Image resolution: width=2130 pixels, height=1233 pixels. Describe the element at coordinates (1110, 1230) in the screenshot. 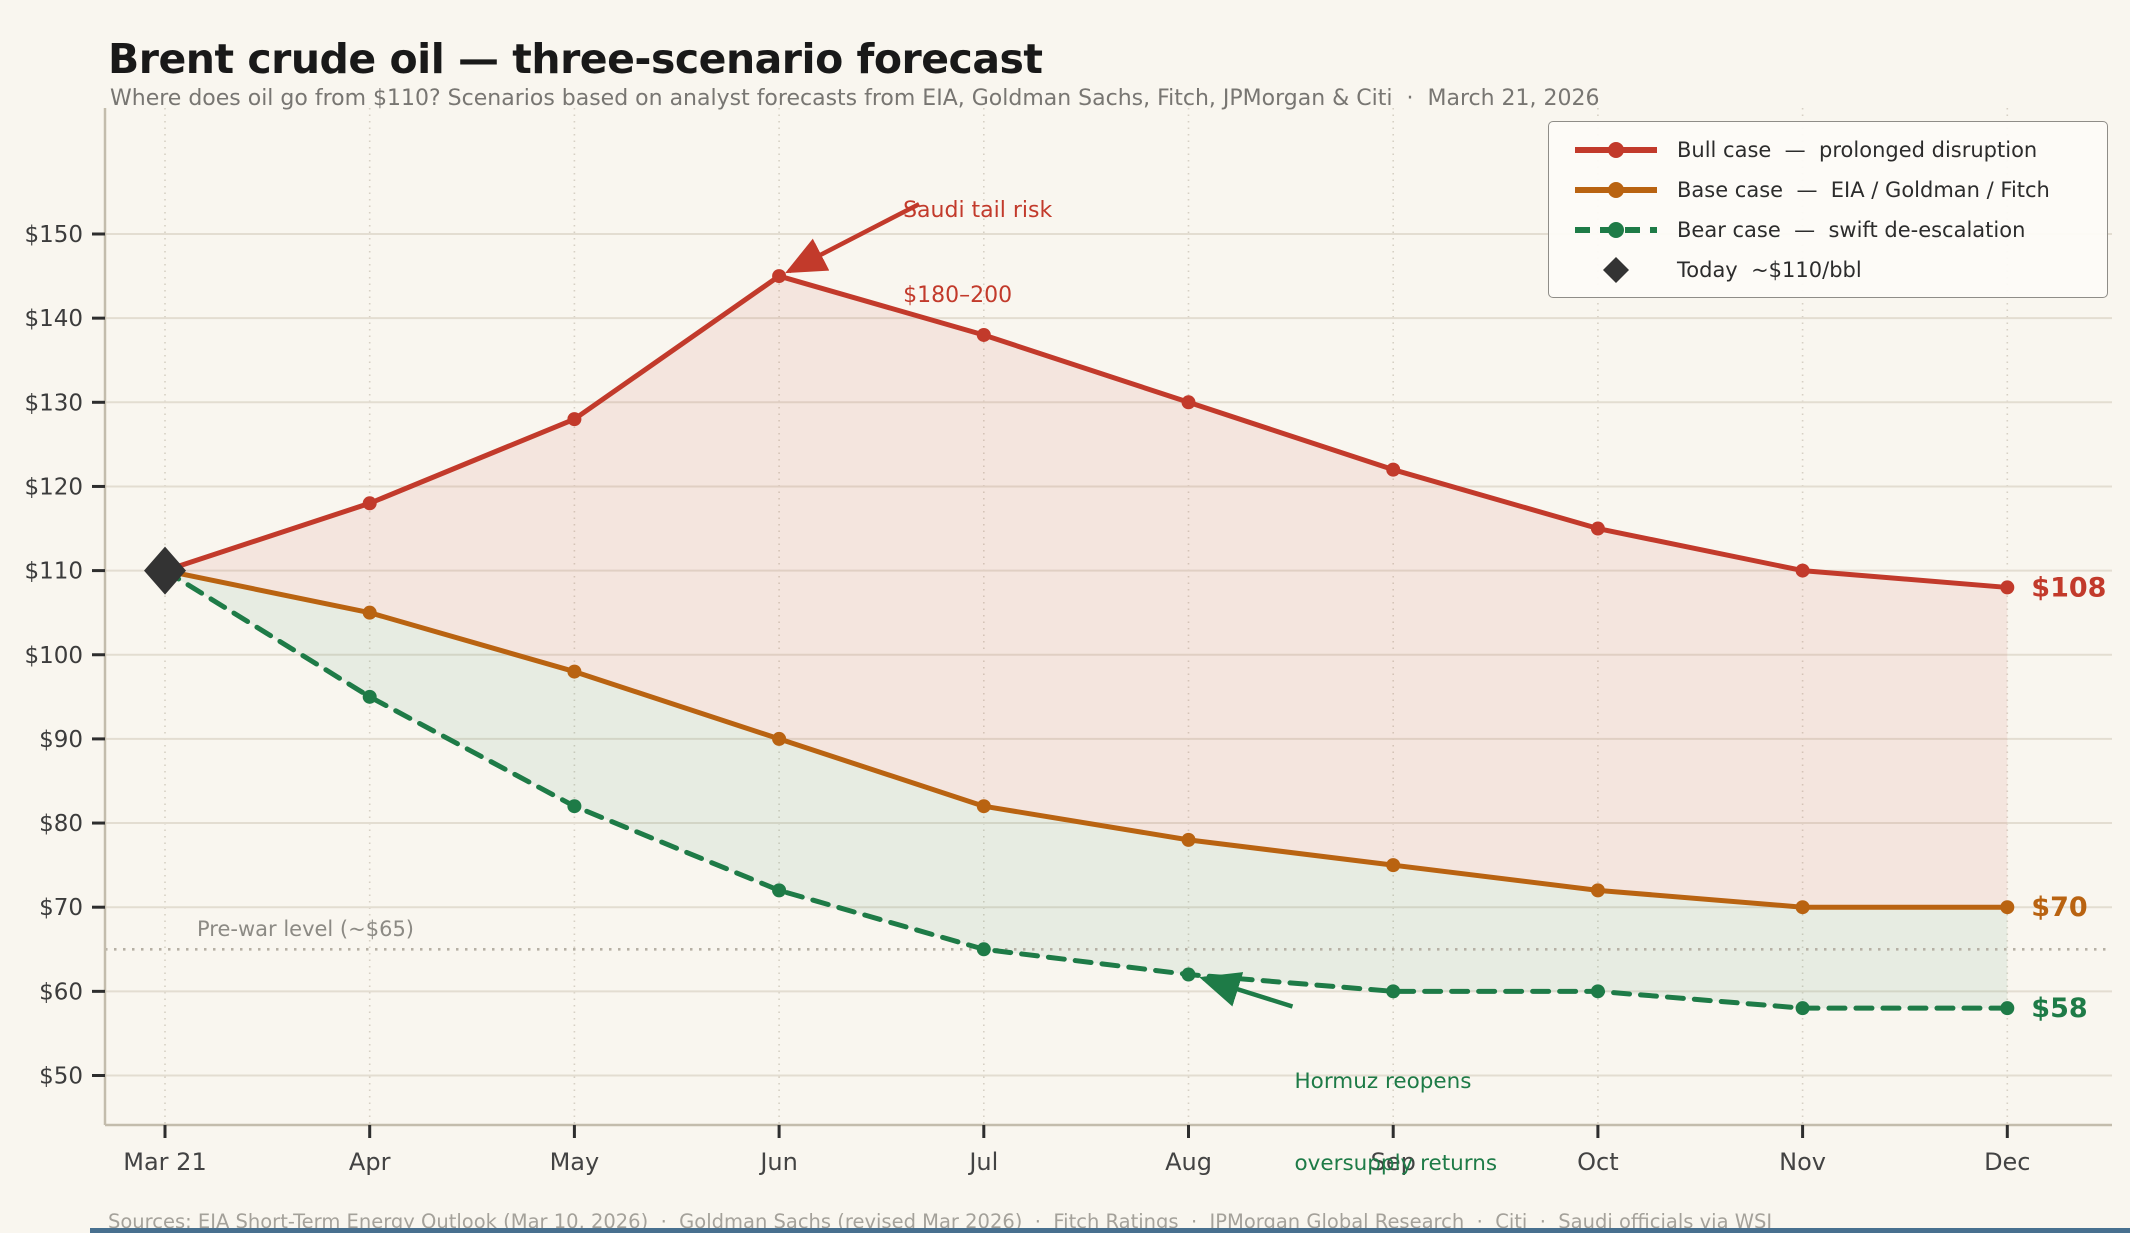

I see `window-edge-strip` at that location.